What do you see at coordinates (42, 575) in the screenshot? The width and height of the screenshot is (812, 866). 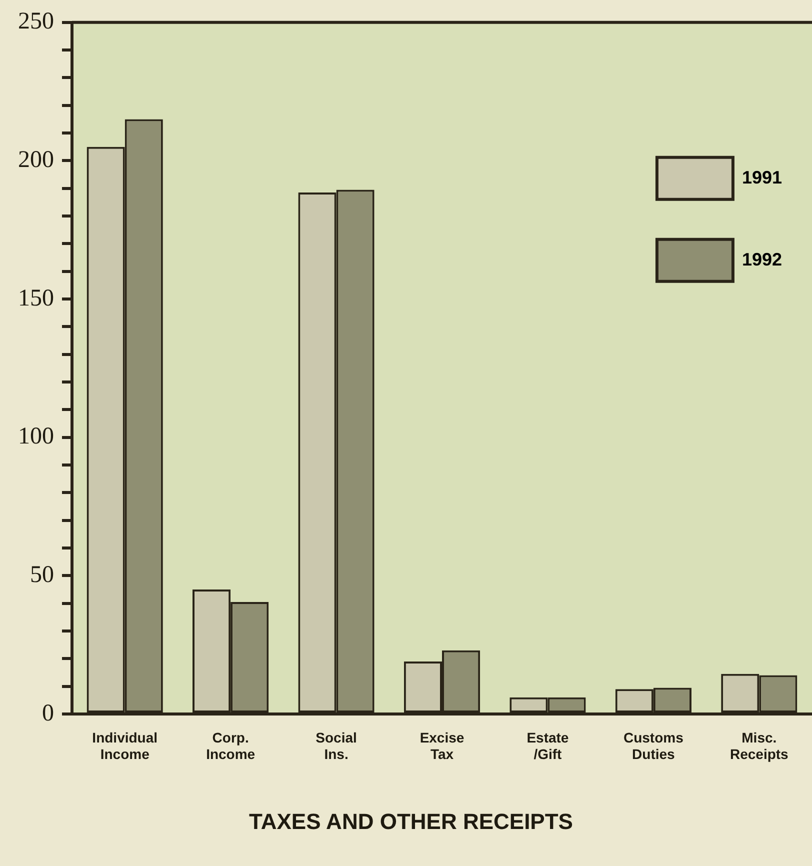 I see `y-tick-label: 50` at bounding box center [42, 575].